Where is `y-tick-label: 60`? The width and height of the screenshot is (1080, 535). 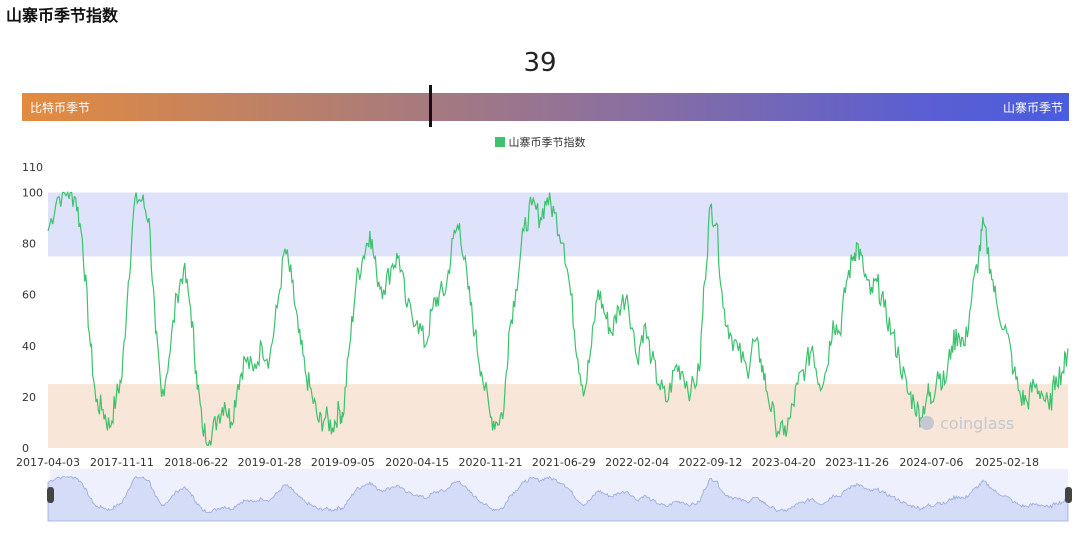
y-tick-label: 60 is located at coordinates (29, 295).